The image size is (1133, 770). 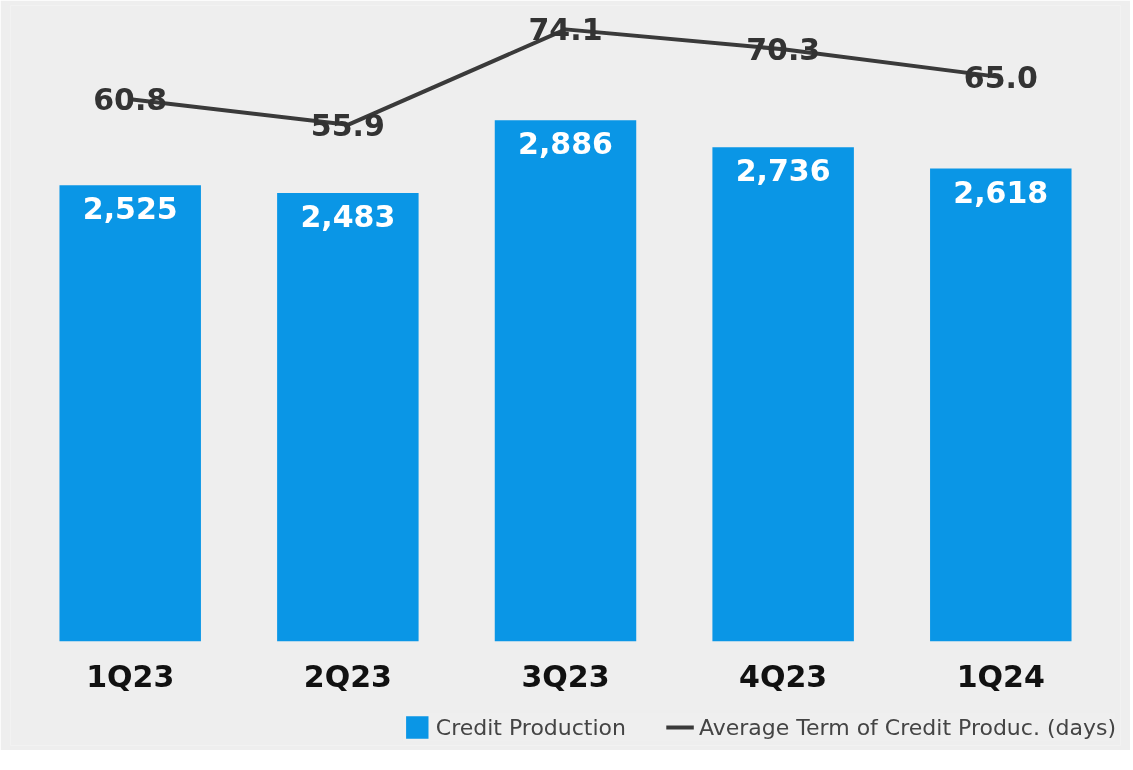 What do you see at coordinates (783, 171) in the screenshot?
I see `data-label: 2,736` at bounding box center [783, 171].